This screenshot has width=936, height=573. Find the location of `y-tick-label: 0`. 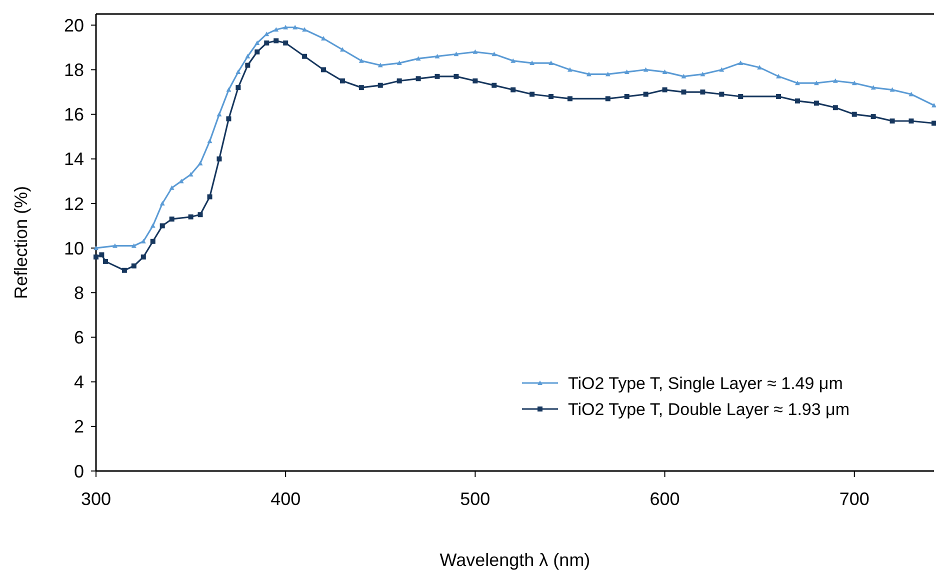

y-tick-label: 0 is located at coordinates (79, 471).